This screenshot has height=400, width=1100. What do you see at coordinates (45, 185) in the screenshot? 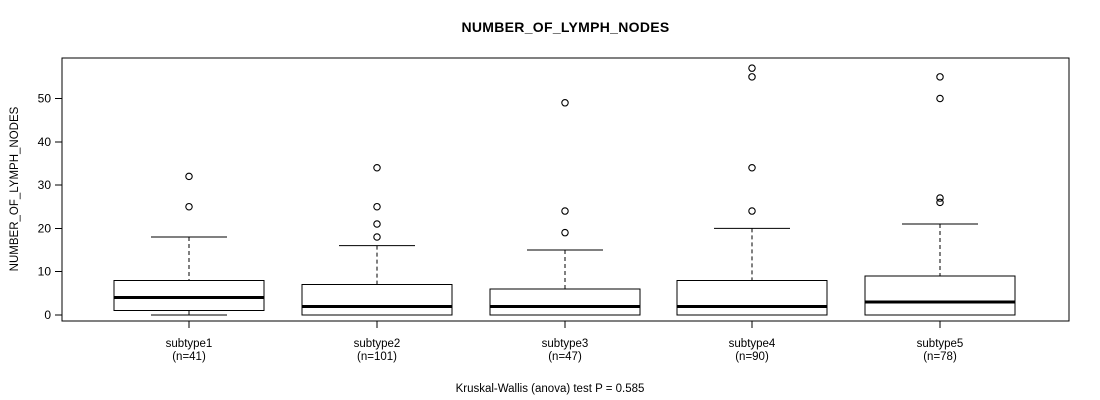
I see `y-axis-tick-label: 30` at bounding box center [45, 185].